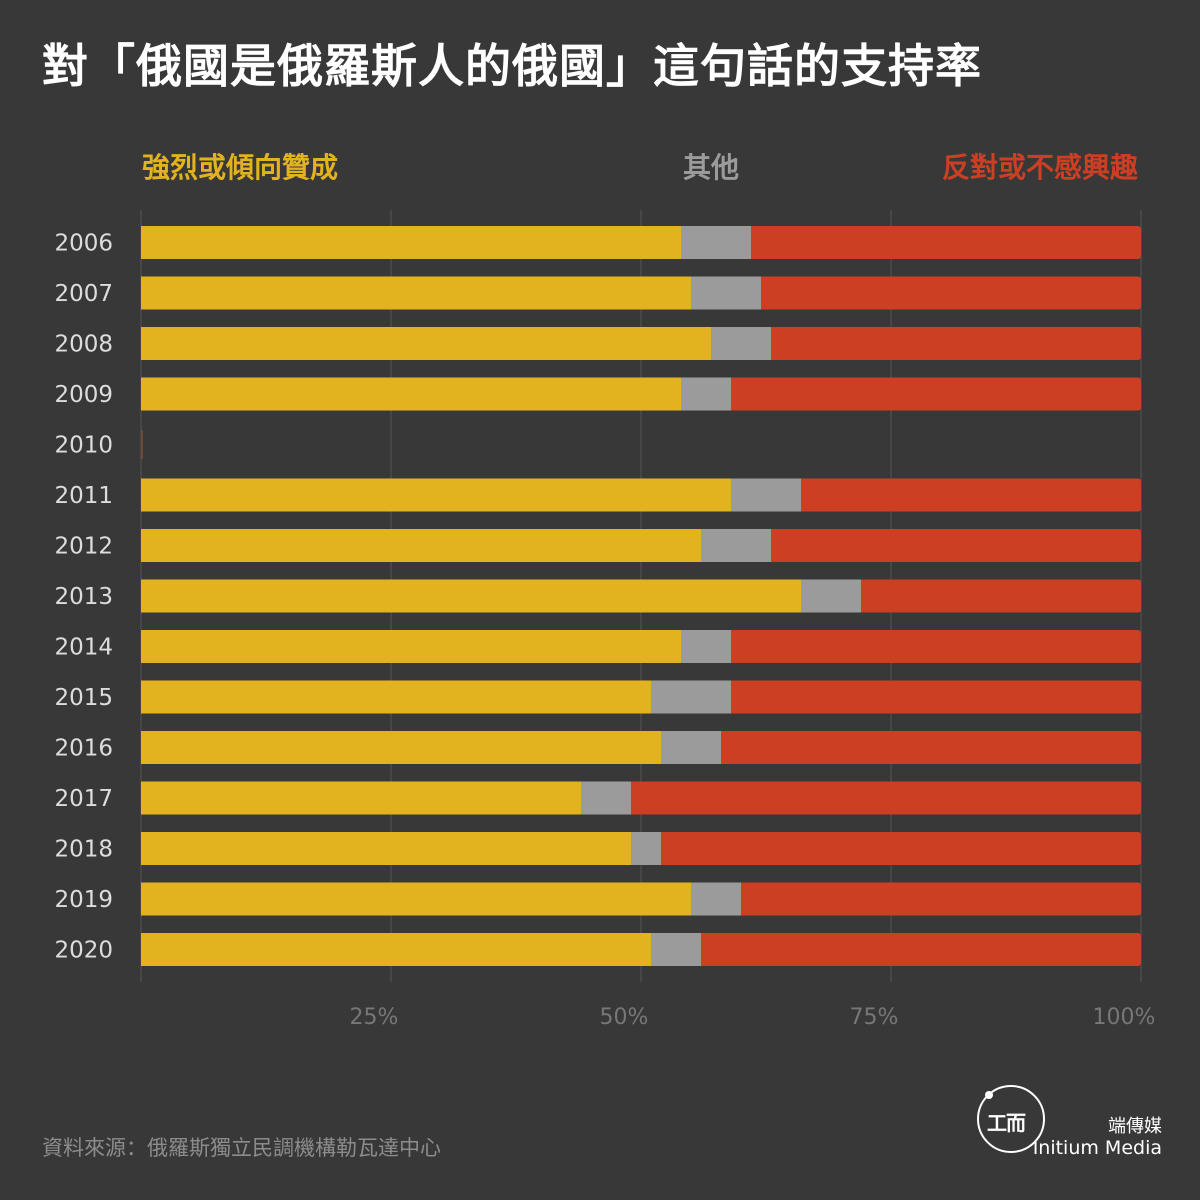 Image resolution: width=1200 pixels, height=1200 pixels. I want to click on legend-other: 其他, so click(711, 167).